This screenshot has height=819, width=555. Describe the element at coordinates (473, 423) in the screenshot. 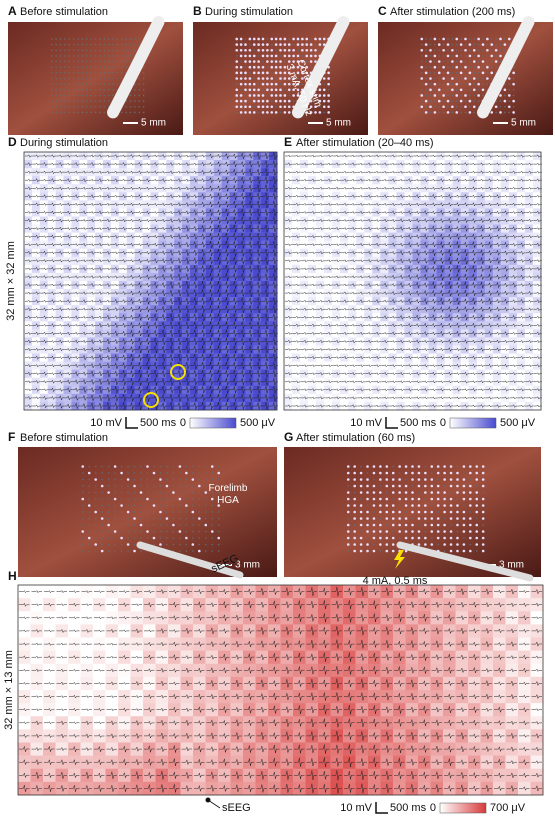

I see `colorbar` at that location.